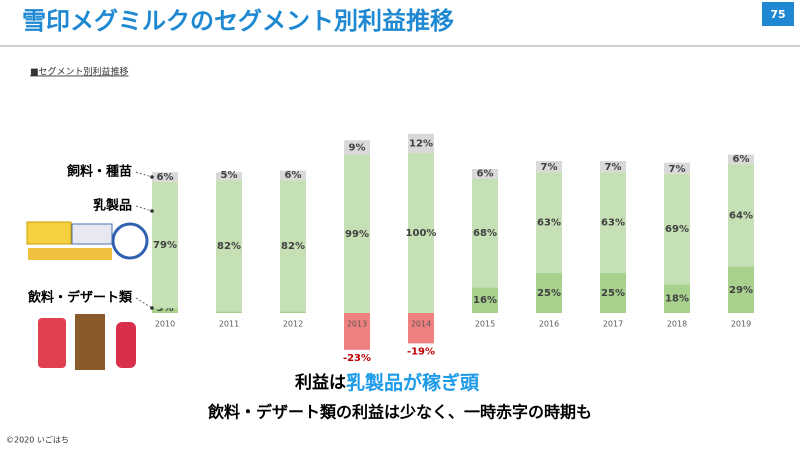 This screenshot has width=800, height=450. Describe the element at coordinates (99, 172) in the screenshot. I see `legend-label: 飼料・種苗` at that location.